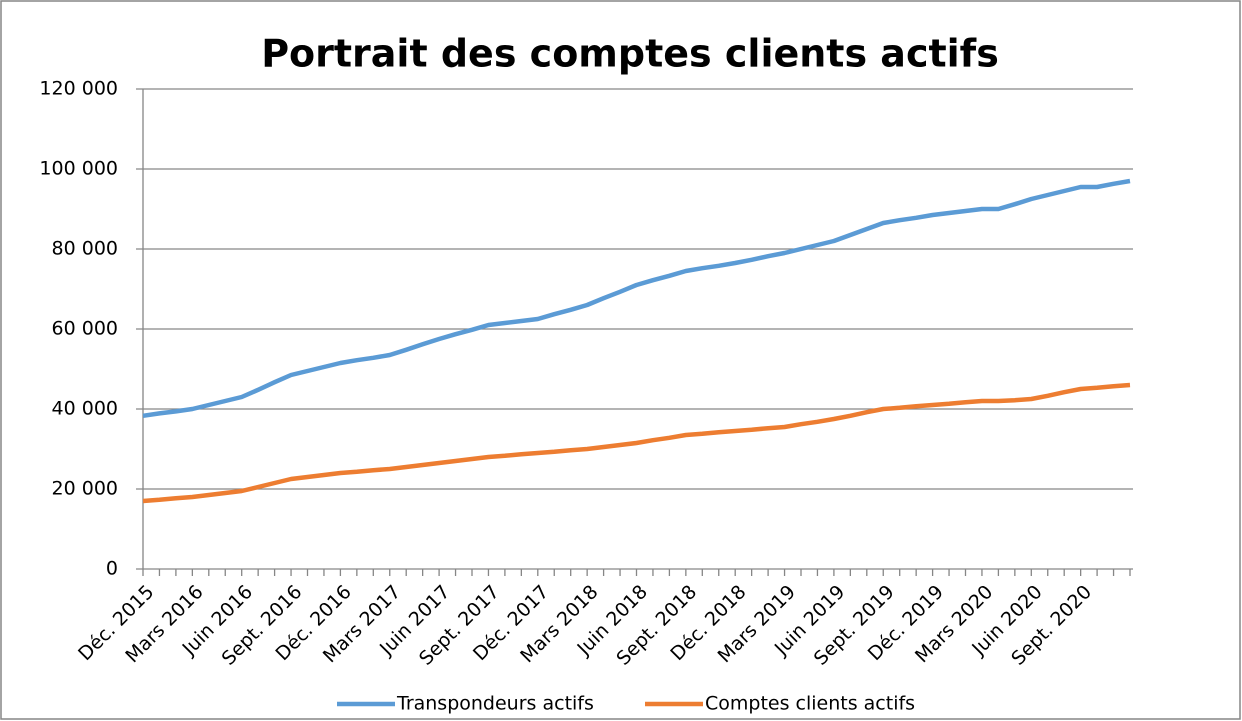 This screenshot has width=1242, height=721. I want to click on y-tick-label: 20 000, so click(85, 489).